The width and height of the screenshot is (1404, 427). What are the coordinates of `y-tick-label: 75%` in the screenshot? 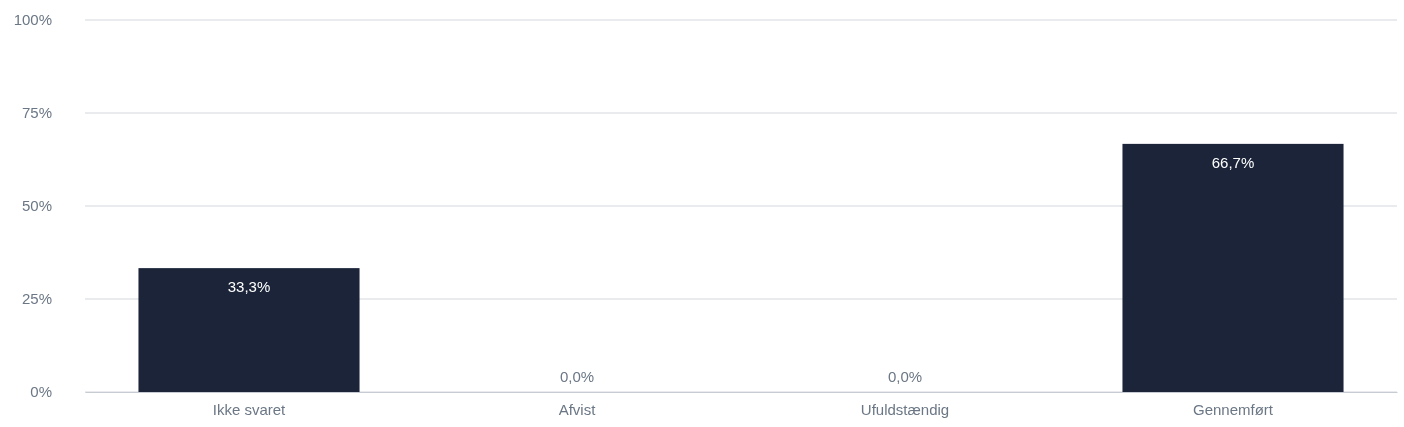 It's located at (36, 113).